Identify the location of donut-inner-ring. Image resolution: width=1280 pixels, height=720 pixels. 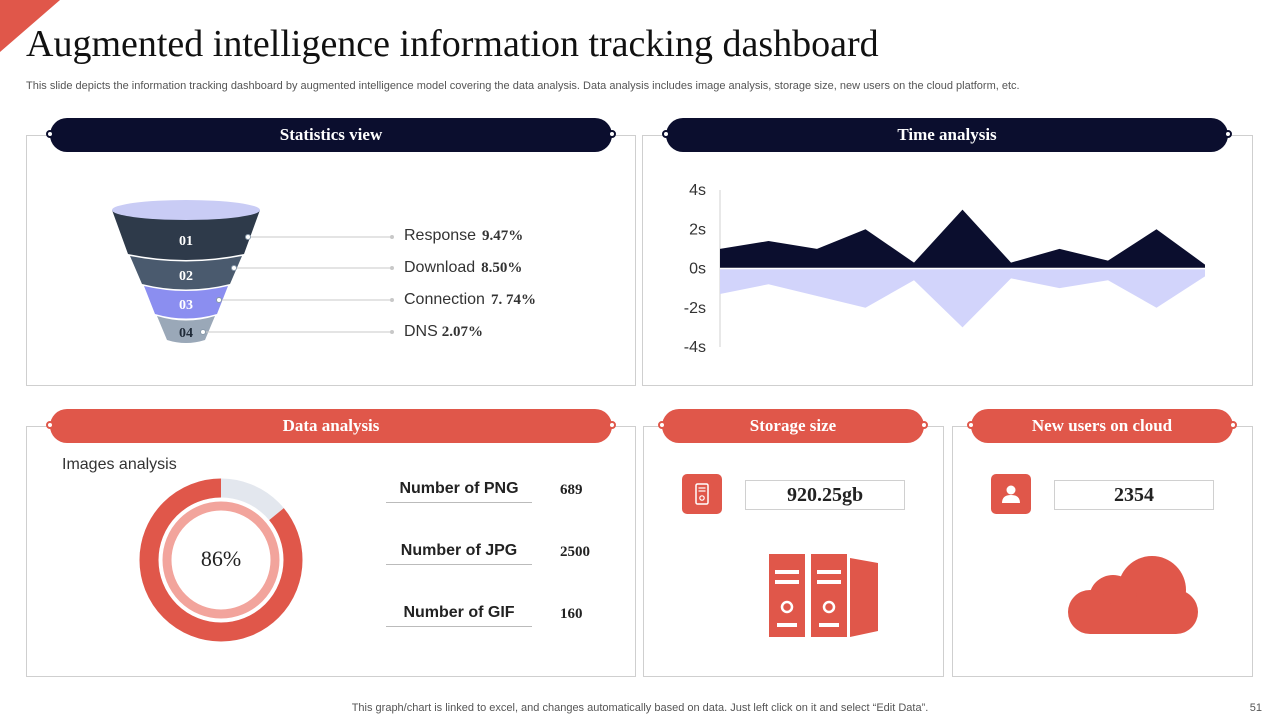
(221, 560).